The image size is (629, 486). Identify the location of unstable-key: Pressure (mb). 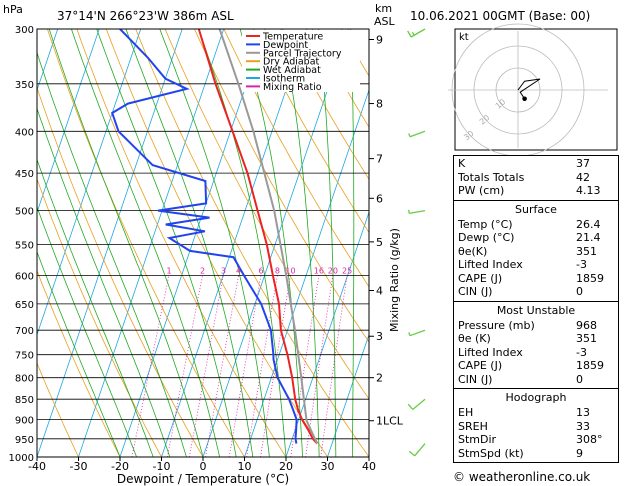
(496, 325).